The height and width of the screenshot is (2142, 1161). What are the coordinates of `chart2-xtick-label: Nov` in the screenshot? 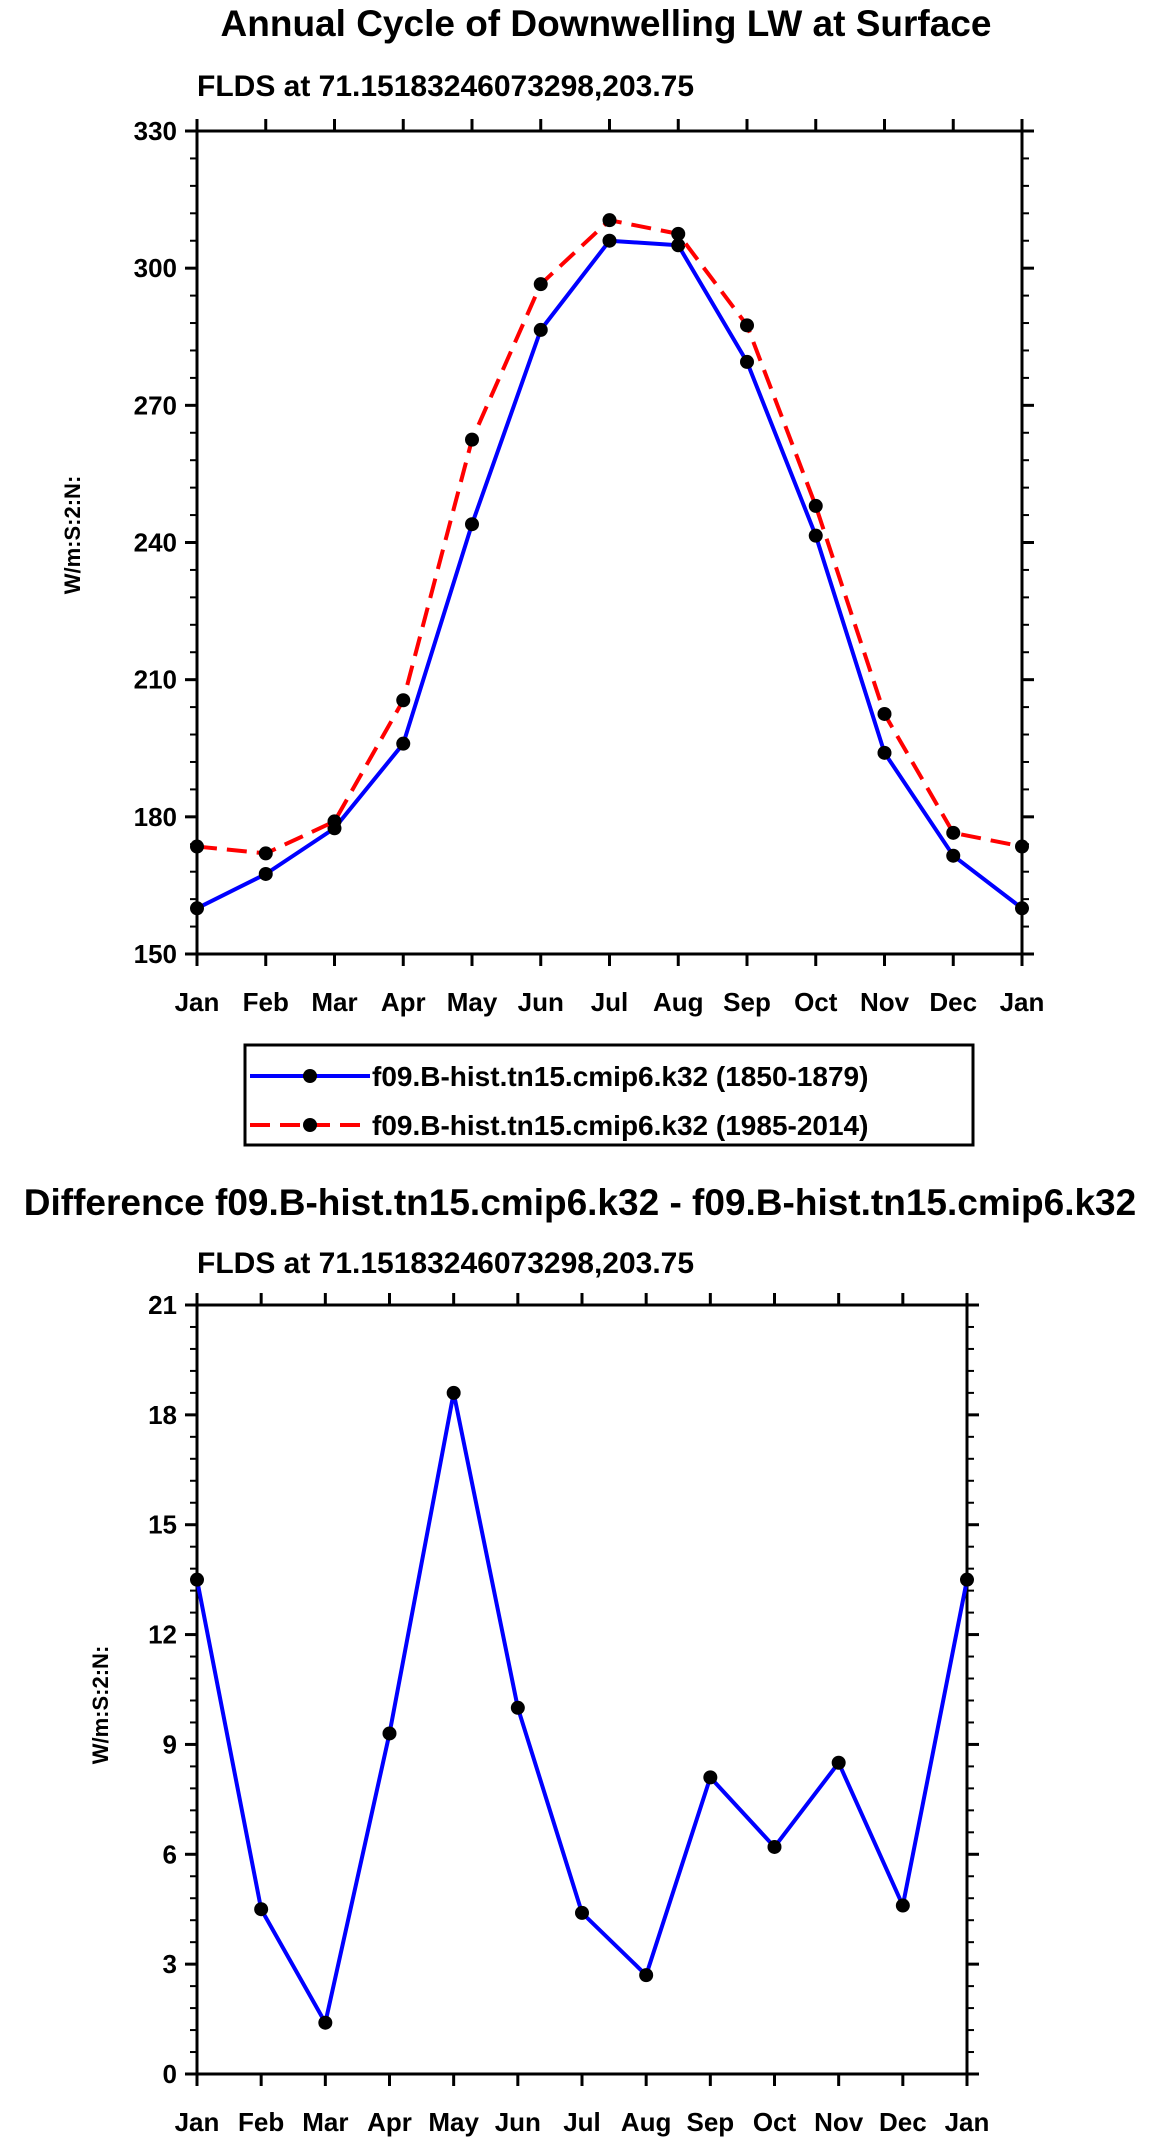 It's located at (839, 2122).